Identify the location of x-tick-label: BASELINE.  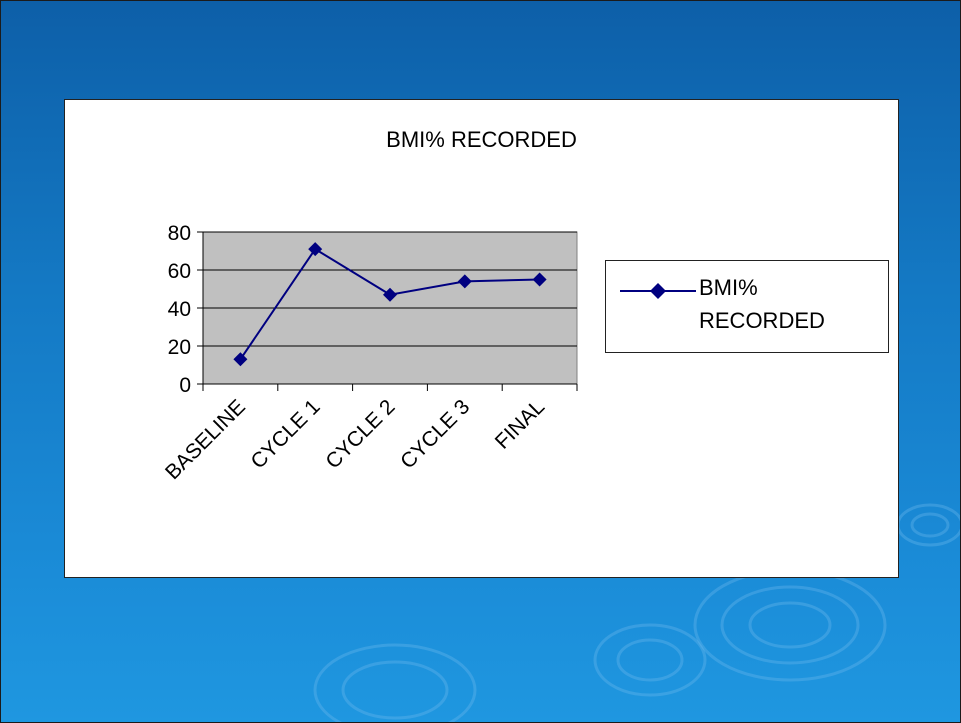
(205, 439).